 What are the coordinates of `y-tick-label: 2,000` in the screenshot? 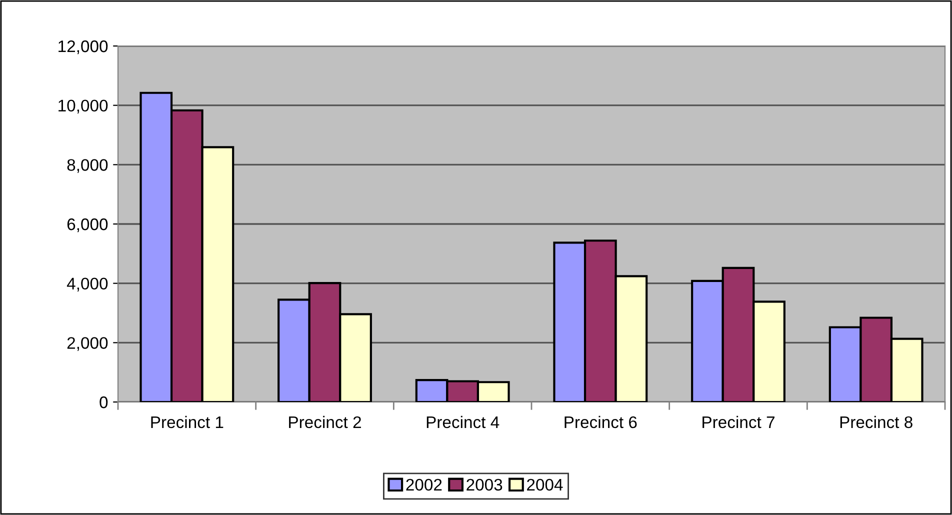 It's located at (87, 344).